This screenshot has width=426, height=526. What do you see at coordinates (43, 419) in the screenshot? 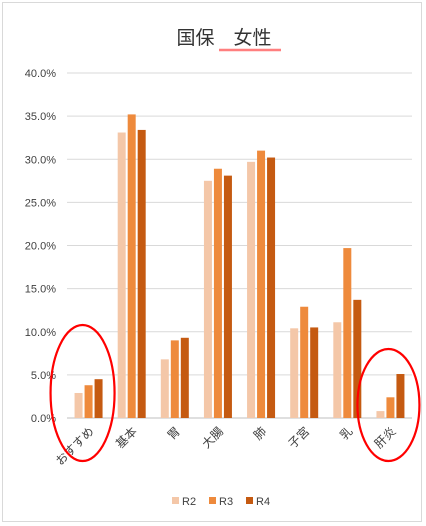
I see `y-tick-label: 0.0%` at bounding box center [43, 419].